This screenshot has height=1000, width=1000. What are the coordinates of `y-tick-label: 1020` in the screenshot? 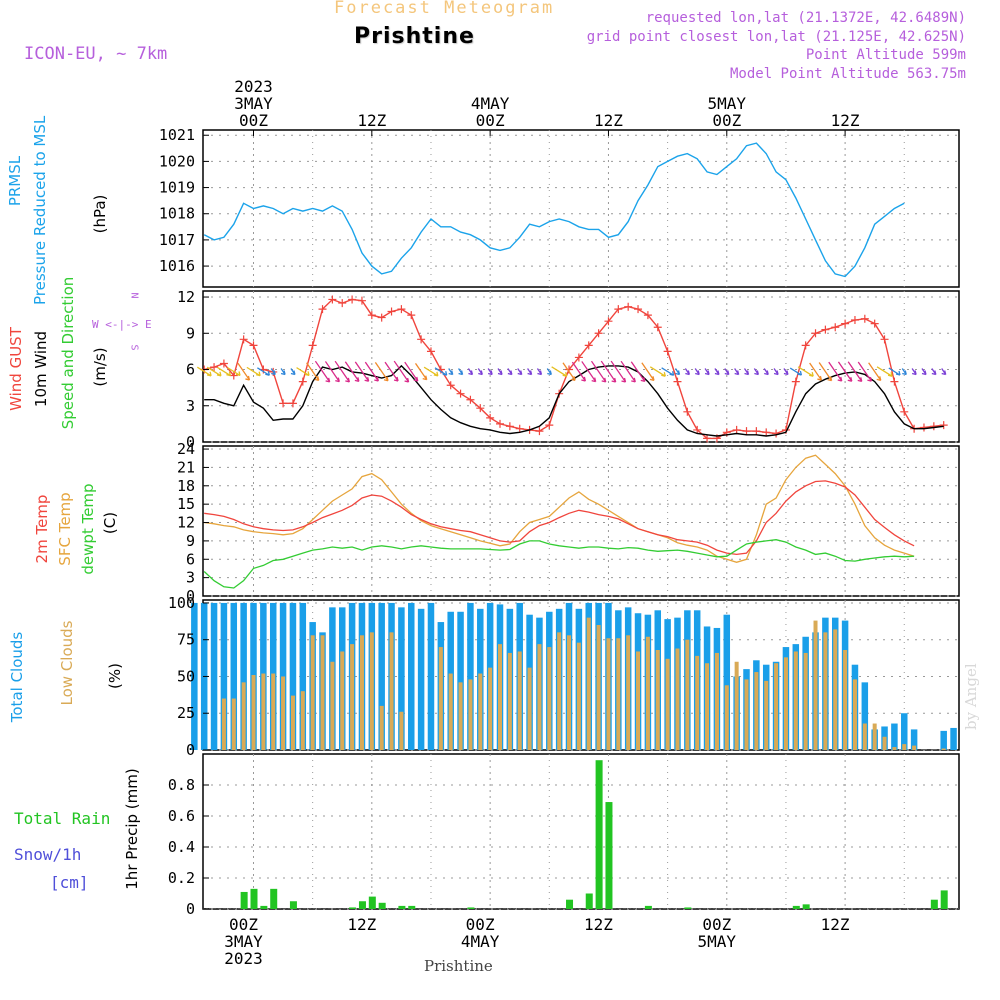 It's located at (177, 161).